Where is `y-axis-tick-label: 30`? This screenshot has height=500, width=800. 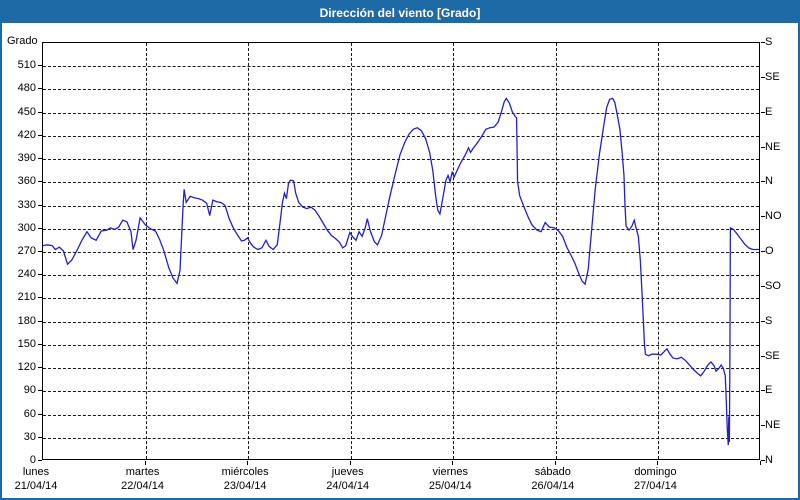
y-axis-tick-label: 30 is located at coordinates (29, 436).